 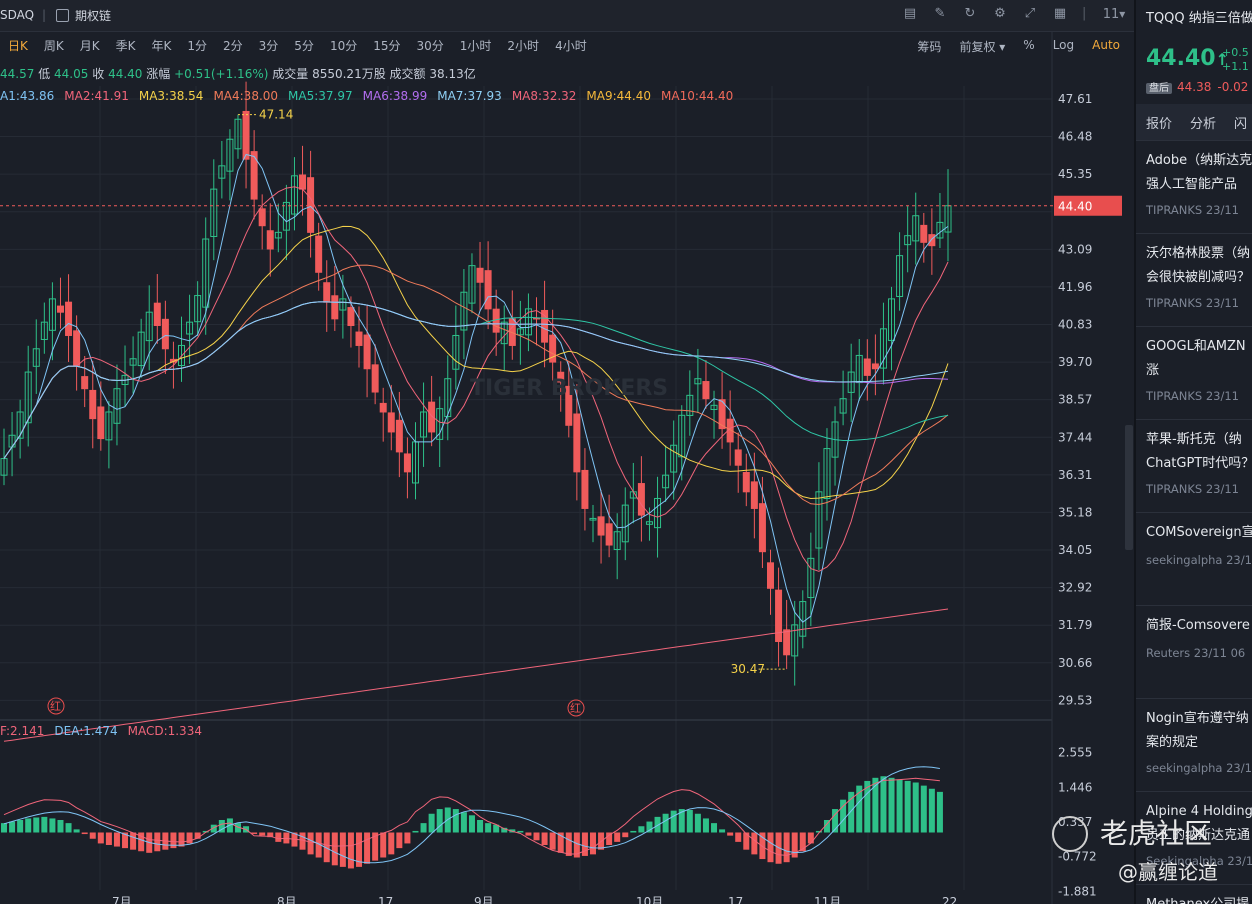 What do you see at coordinates (53, 45) in the screenshot?
I see `tab-2: 周K` at bounding box center [53, 45].